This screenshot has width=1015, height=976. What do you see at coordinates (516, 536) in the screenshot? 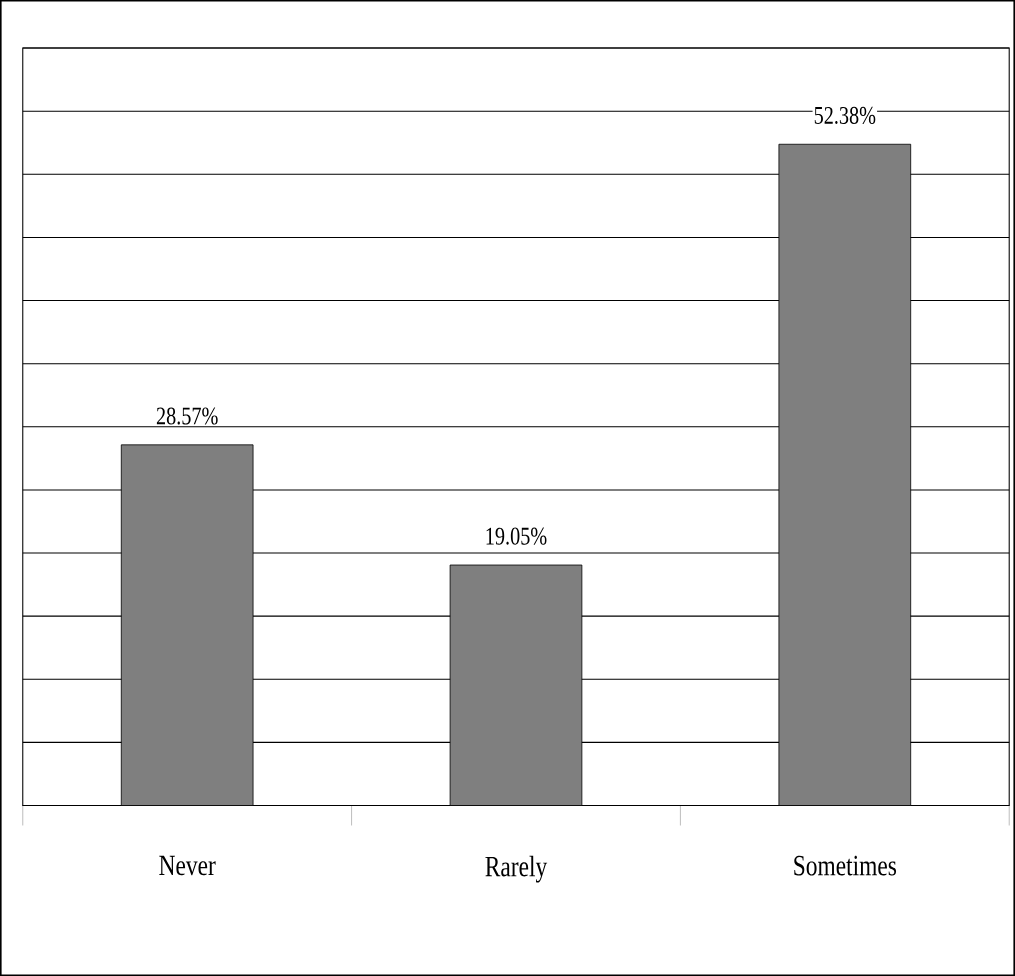
I see `data-label: 19.05%` at bounding box center [516, 536].